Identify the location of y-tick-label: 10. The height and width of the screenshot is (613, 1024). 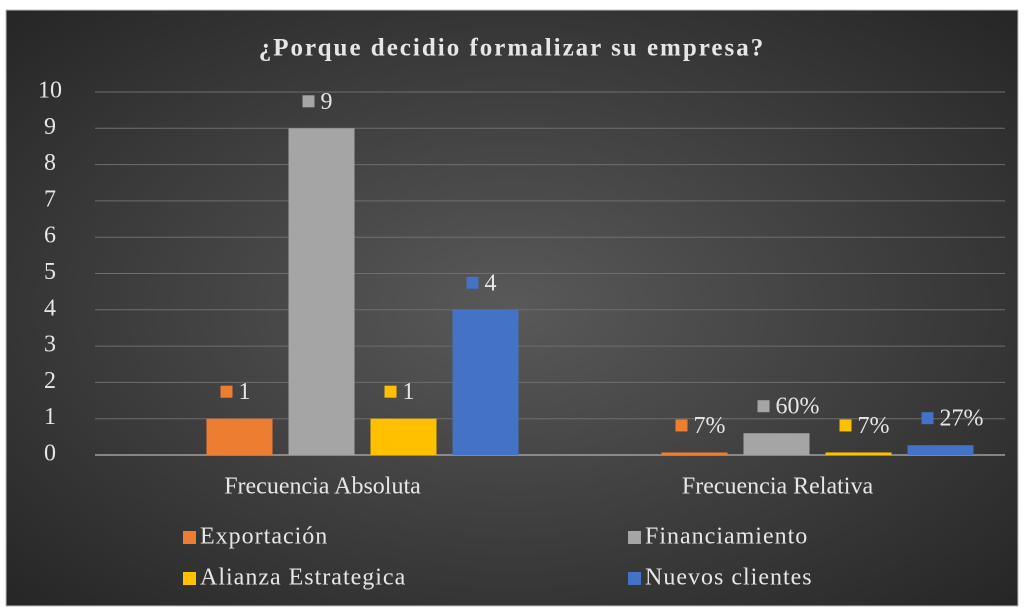
(50, 91).